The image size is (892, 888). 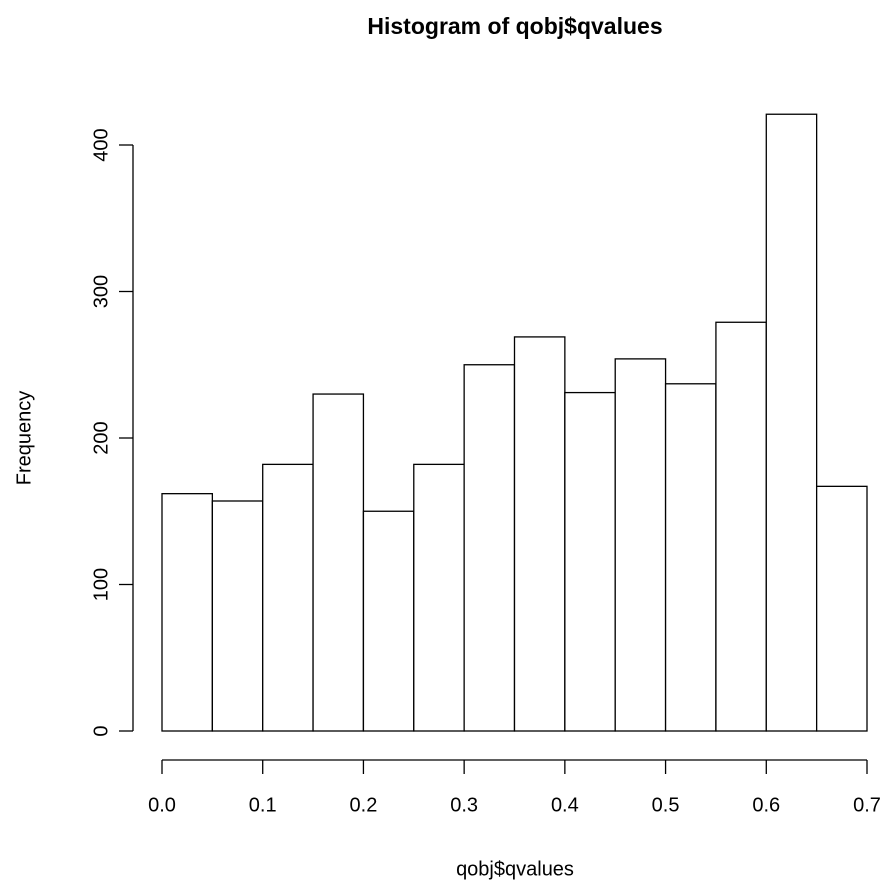 What do you see at coordinates (101, 144) in the screenshot?
I see `y-tick-label: 400` at bounding box center [101, 144].